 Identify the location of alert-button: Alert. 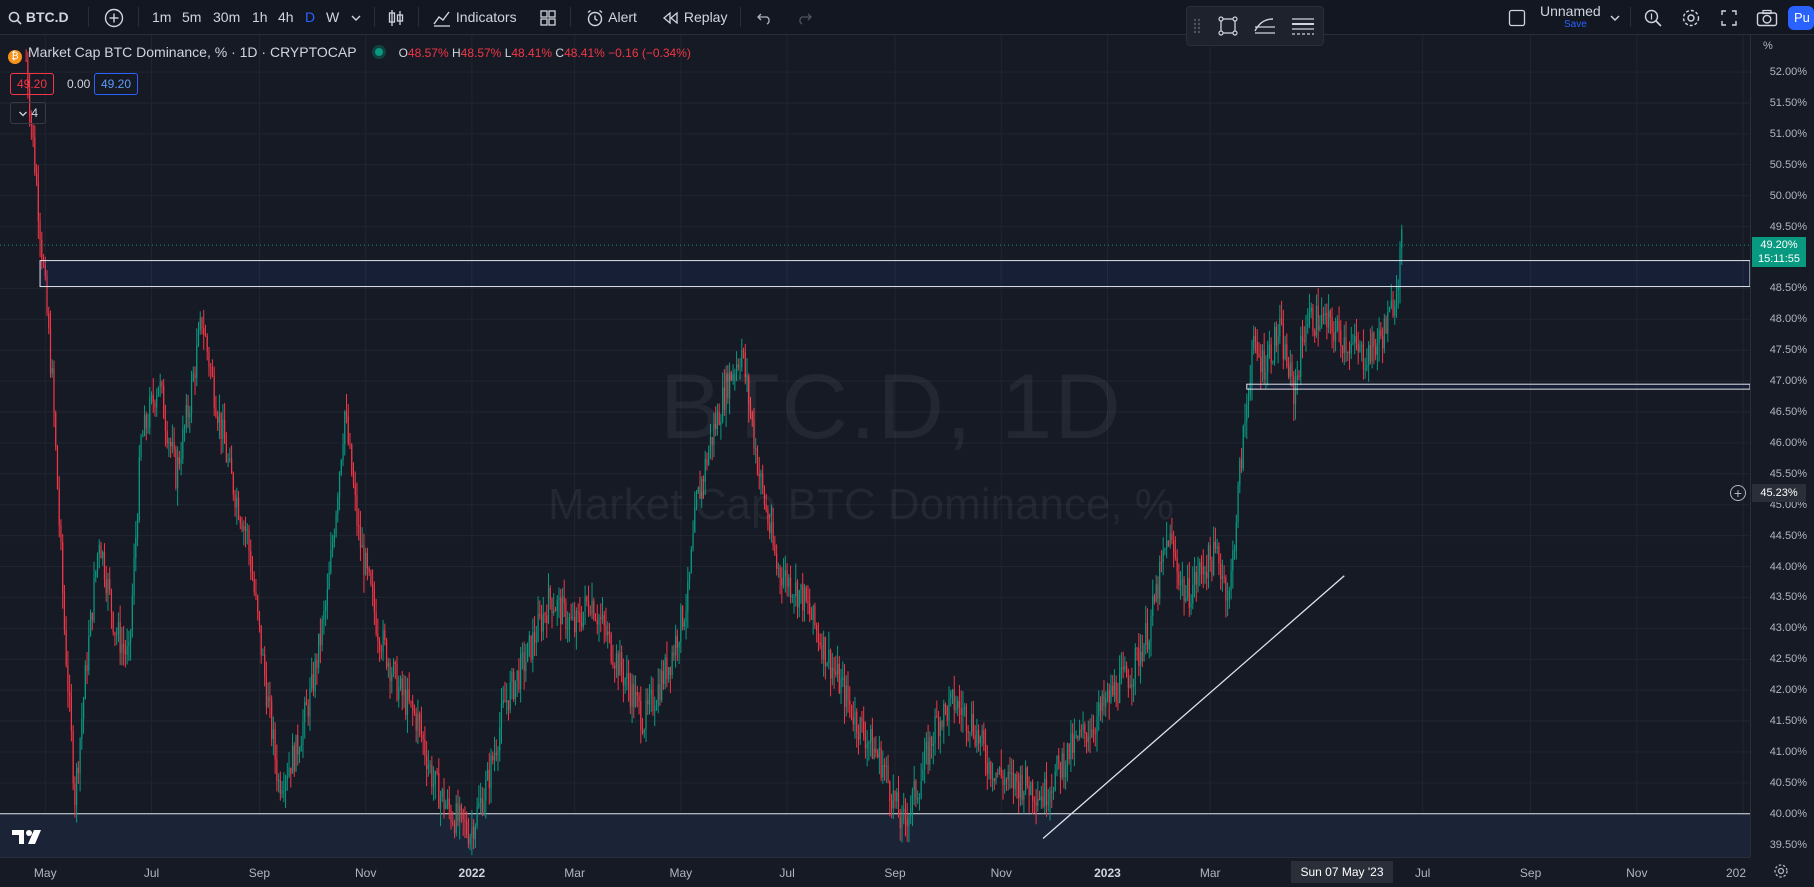
(611, 17).